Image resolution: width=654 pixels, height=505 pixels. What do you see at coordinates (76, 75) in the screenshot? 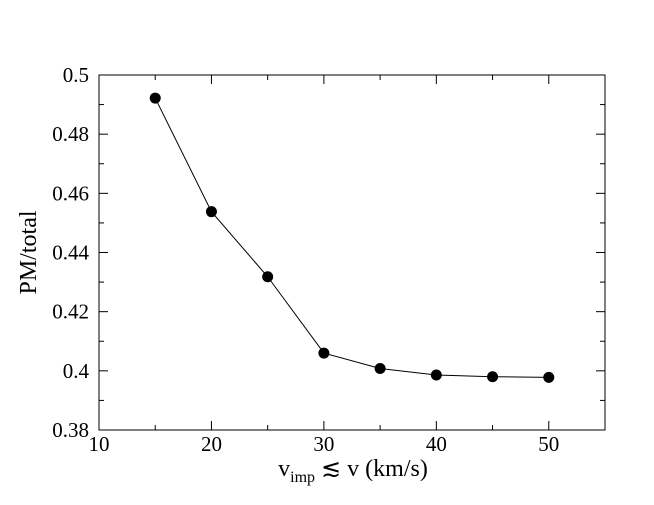
I see `y-tick-label: 0.5` at bounding box center [76, 75].